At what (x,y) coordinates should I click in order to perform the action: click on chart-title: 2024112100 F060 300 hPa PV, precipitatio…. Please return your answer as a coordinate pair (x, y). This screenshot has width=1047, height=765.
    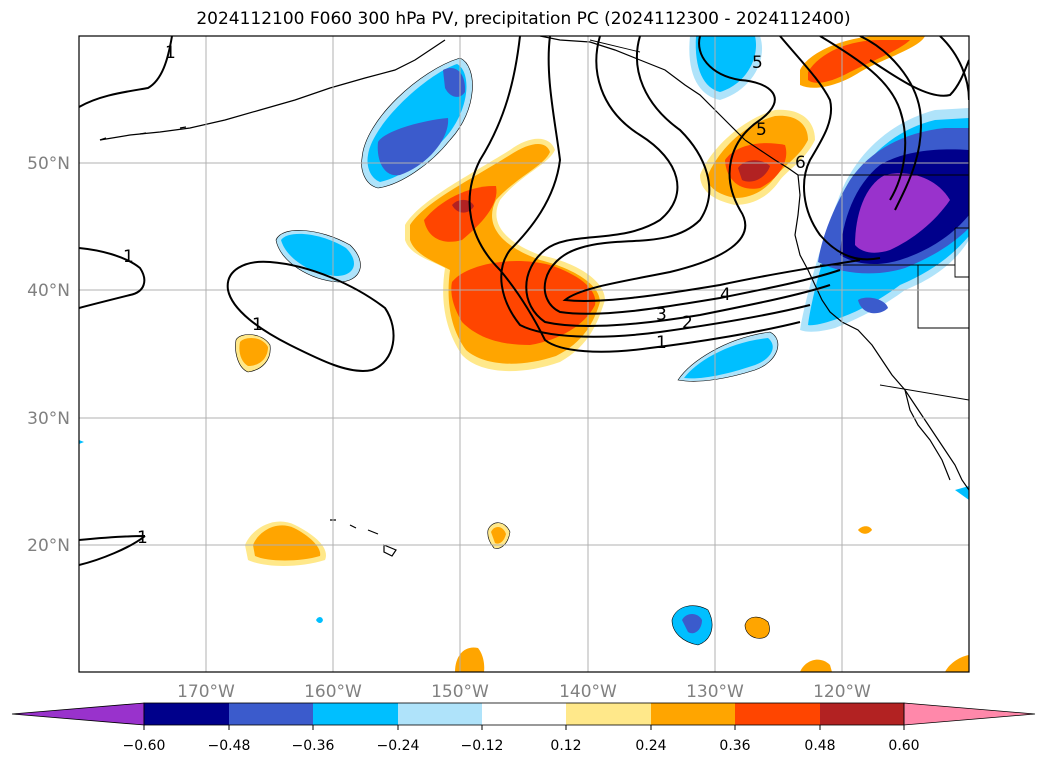
    Looking at the image, I should click on (523, 19).